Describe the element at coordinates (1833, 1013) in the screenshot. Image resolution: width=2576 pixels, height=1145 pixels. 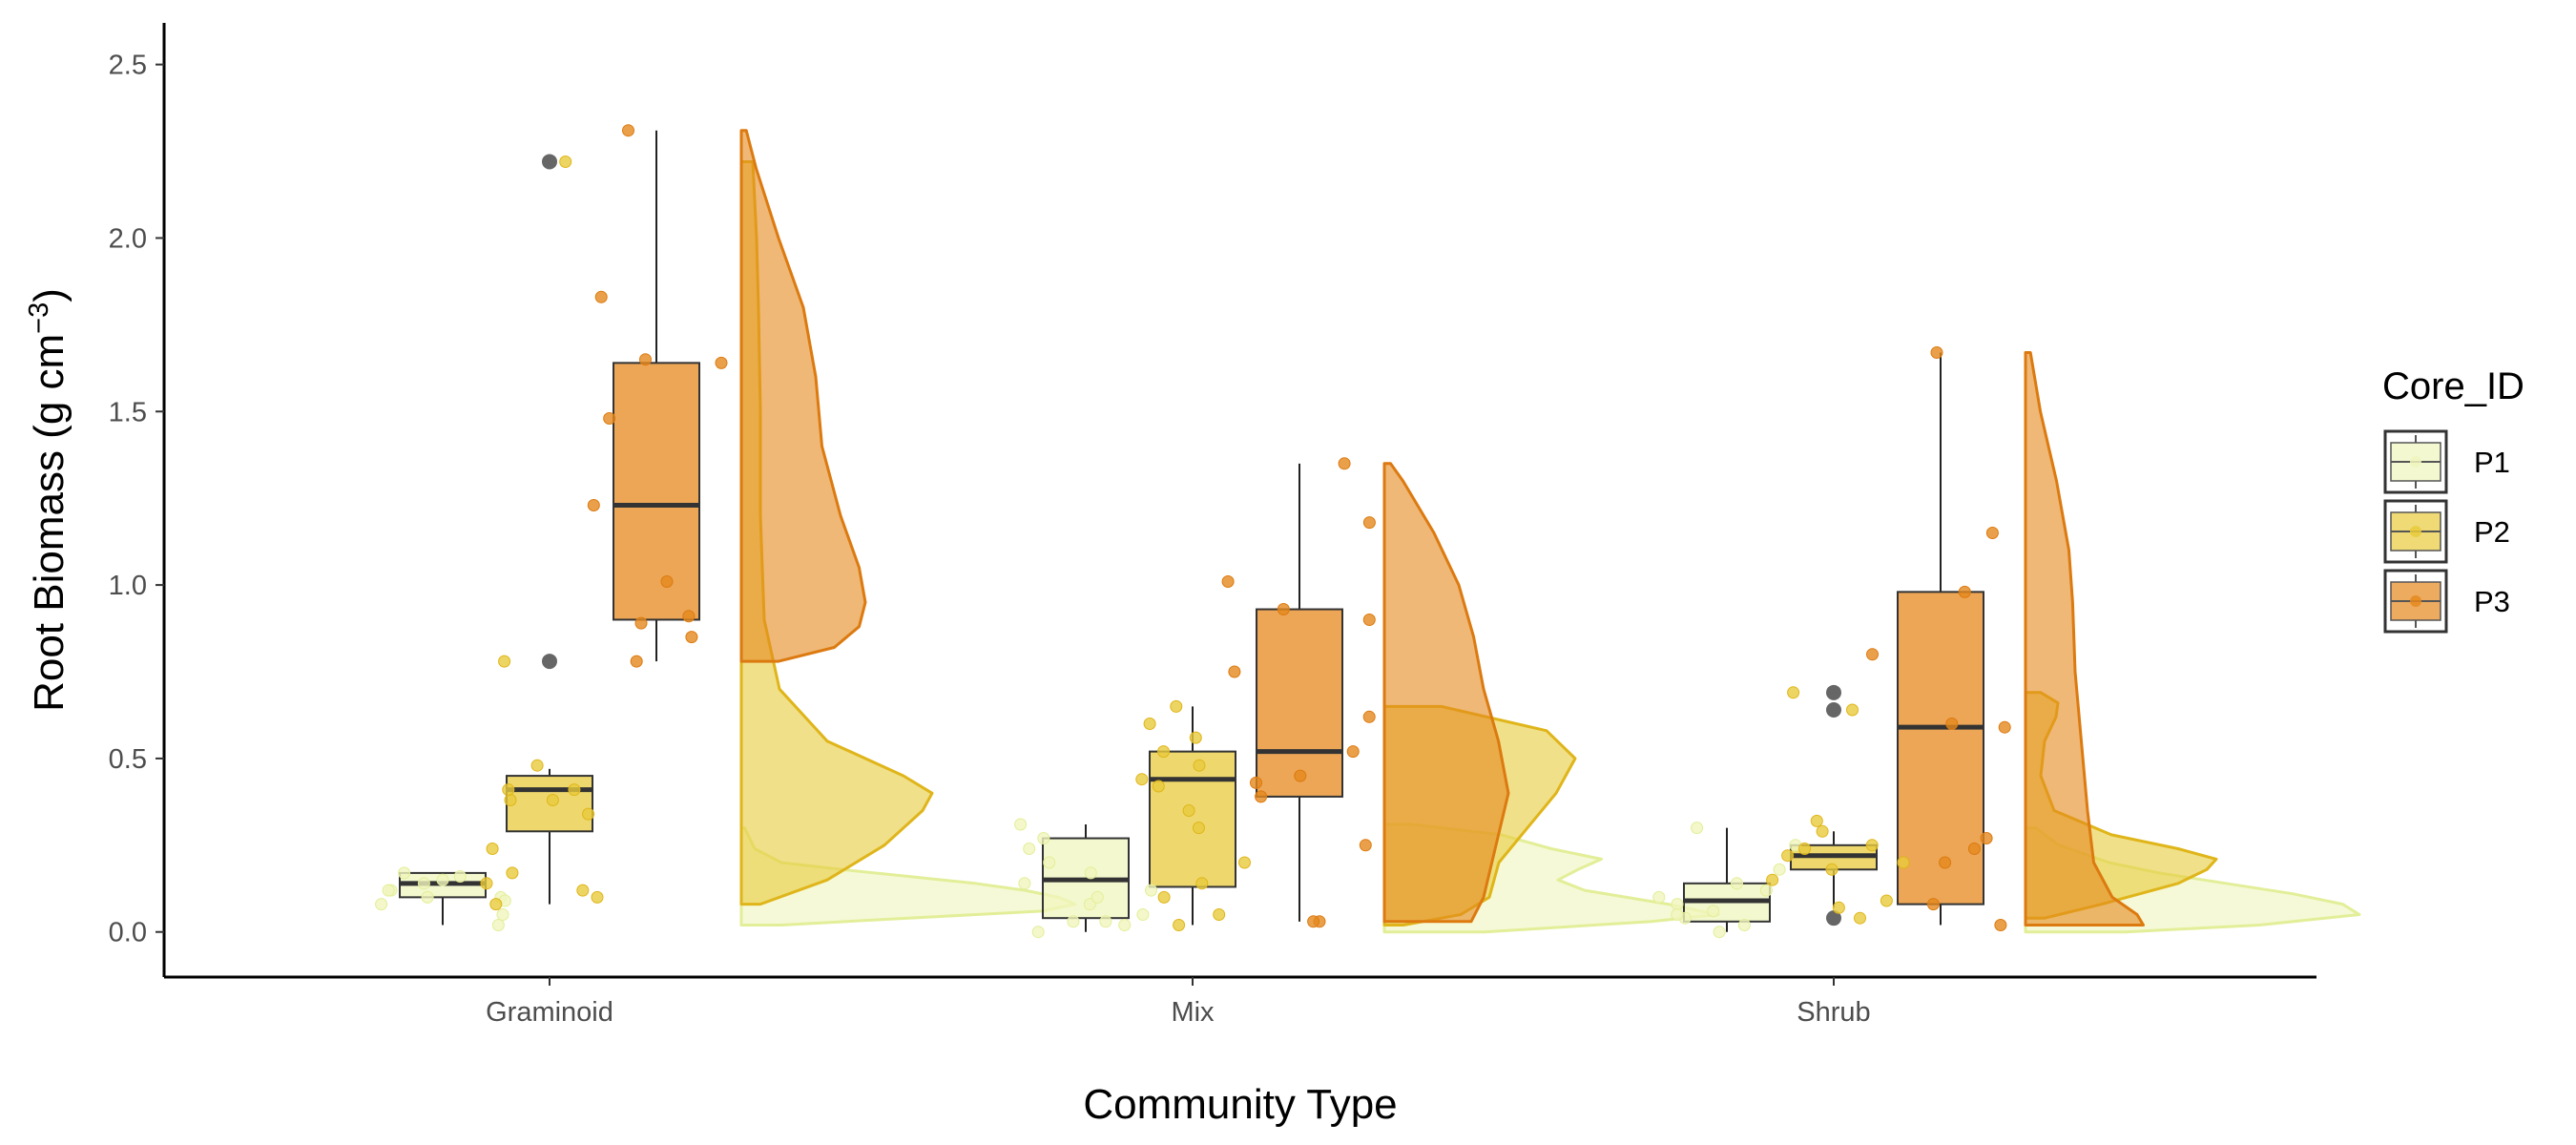
I see `x-tick-label-2: Shrub` at that location.